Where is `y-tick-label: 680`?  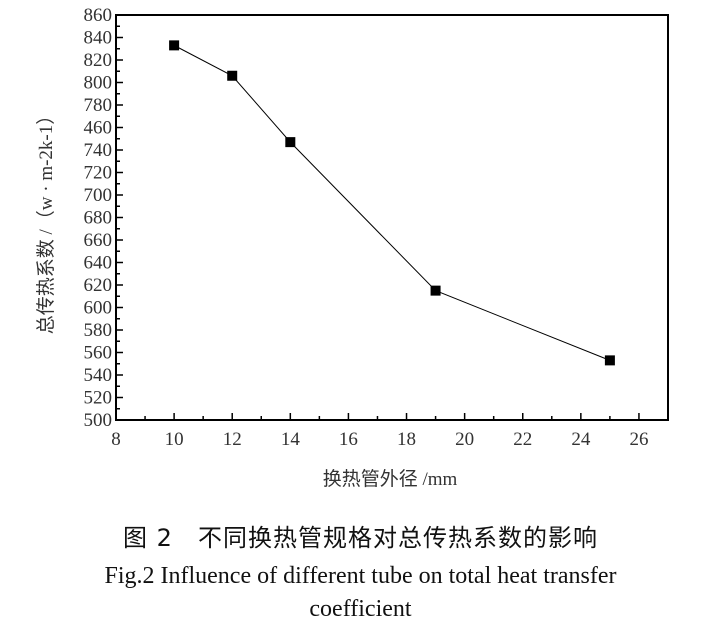 y-tick-label: 680 is located at coordinates (98, 218).